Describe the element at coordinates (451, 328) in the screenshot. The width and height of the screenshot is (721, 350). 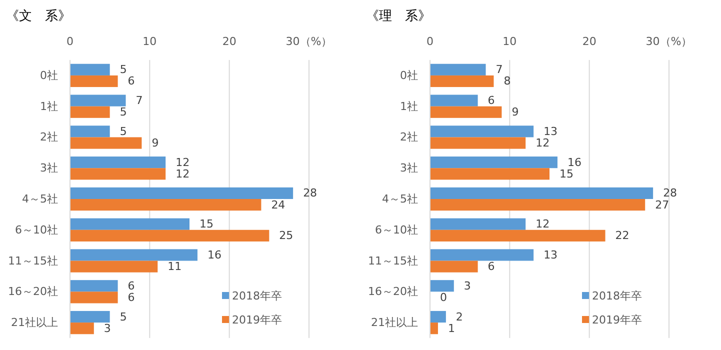
I see `data-label: 1` at that location.